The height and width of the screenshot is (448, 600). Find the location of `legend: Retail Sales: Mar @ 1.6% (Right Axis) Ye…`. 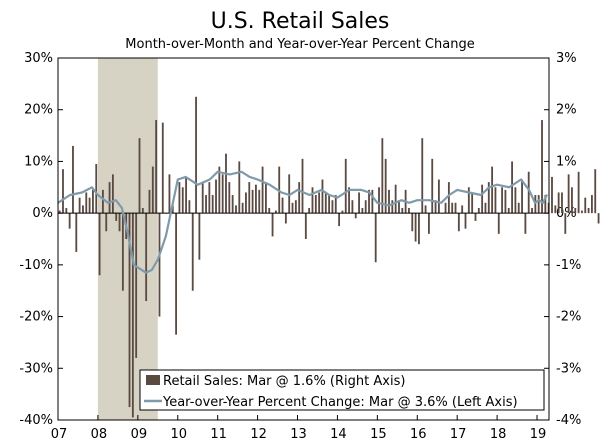

legend: Retail Sales: Mar @ 1.6% (Right Axis) Ye… is located at coordinates (342, 390).